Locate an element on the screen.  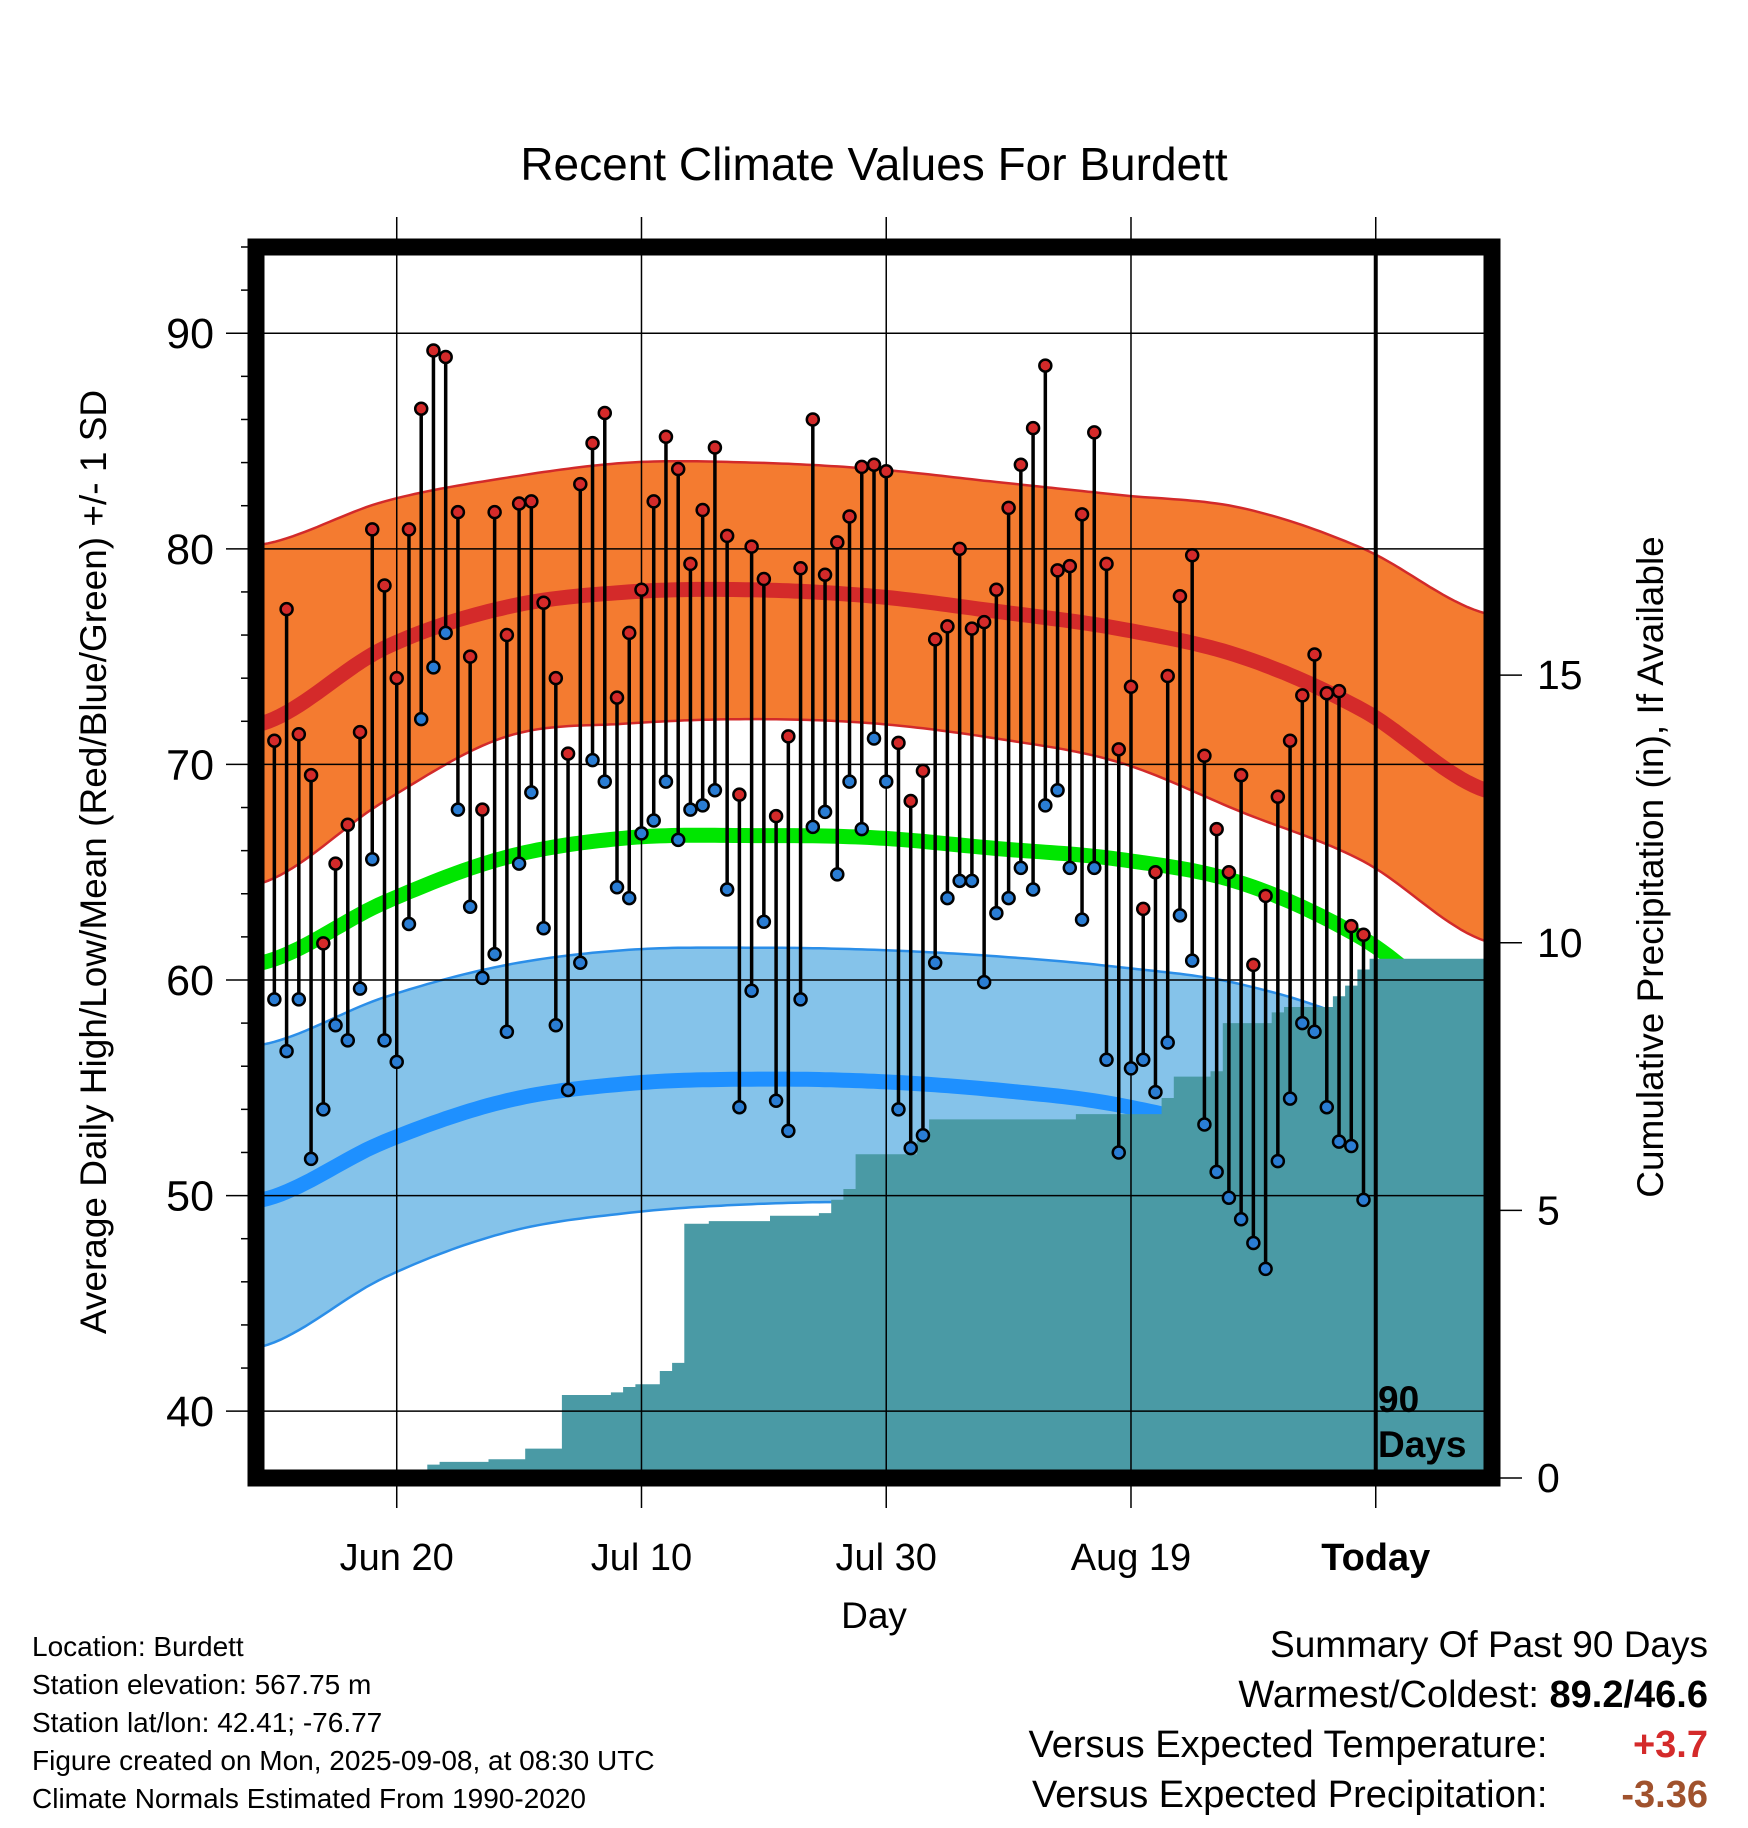
x-tick-label: Jul 10 is located at coordinates (641, 1558).